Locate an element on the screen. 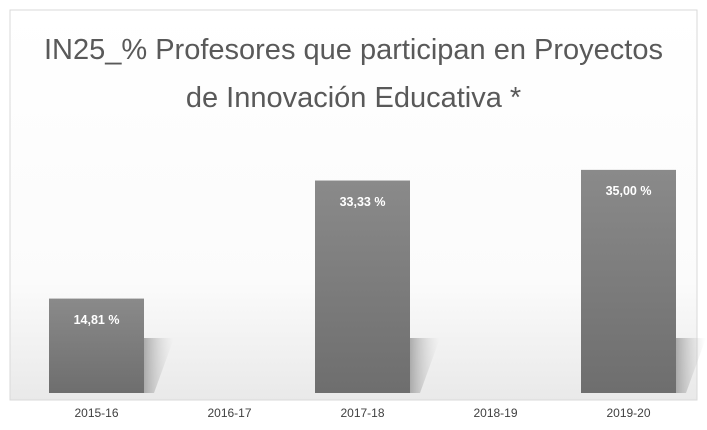 Image resolution: width=707 pixels, height=430 pixels. x-tick-label: 2017-18 is located at coordinates (362, 413).